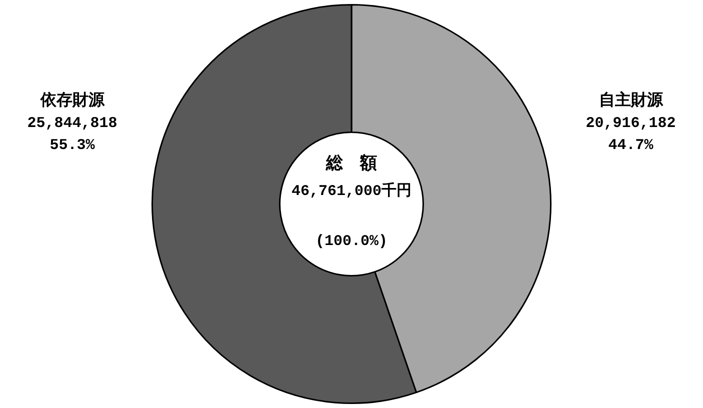 The height and width of the screenshot is (408, 703). What do you see at coordinates (72, 100) in the screenshot?
I see `slice-label: 依存財源` at bounding box center [72, 100].